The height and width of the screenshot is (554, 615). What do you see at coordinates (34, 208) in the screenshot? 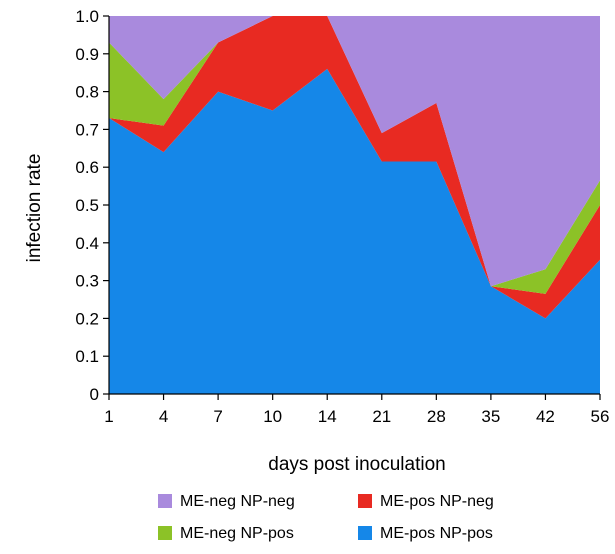
I see `y-axis-title: infection rate` at bounding box center [34, 208].